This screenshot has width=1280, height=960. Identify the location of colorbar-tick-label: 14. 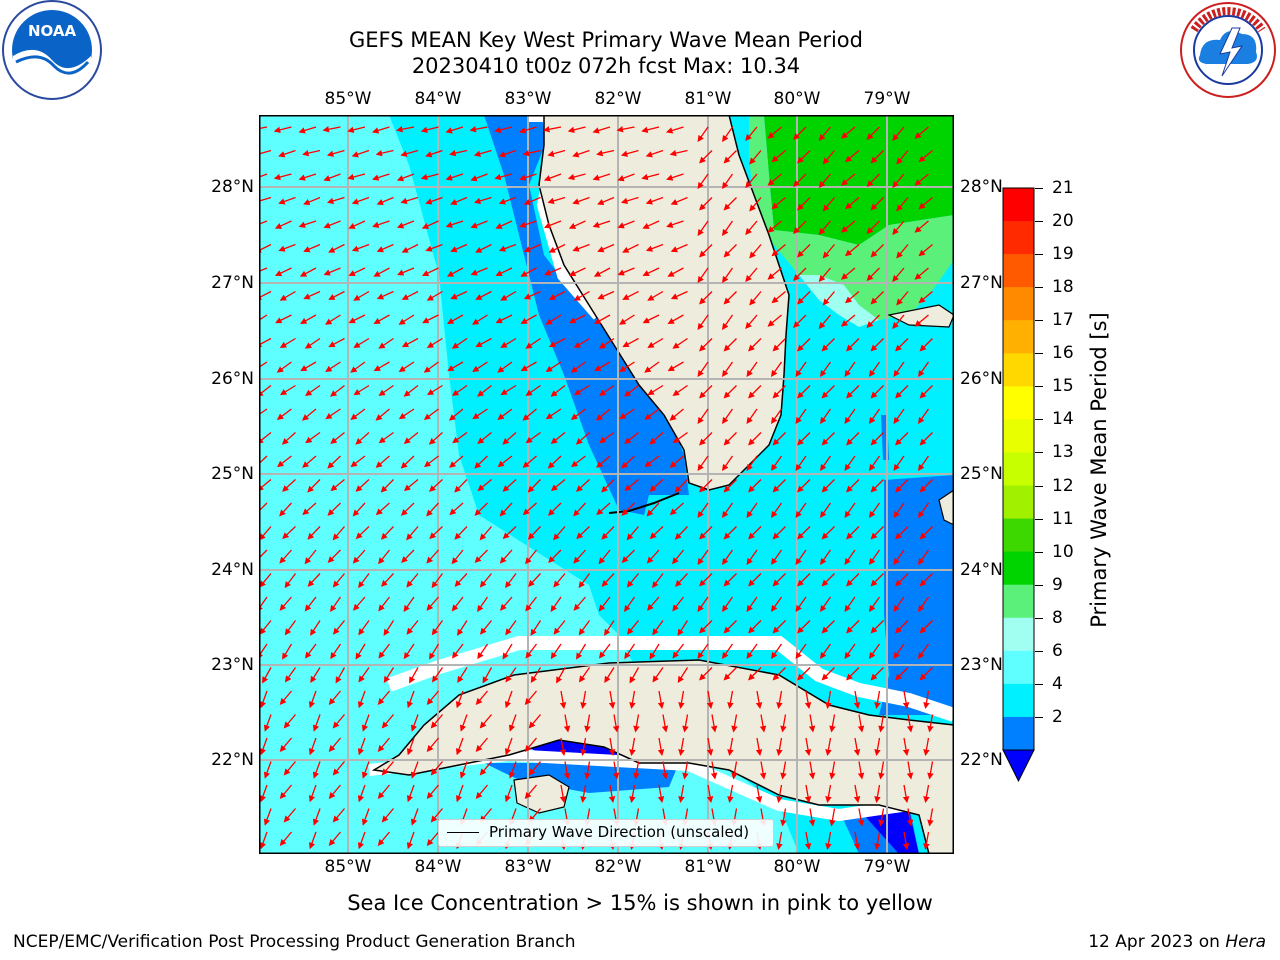
(1063, 419).